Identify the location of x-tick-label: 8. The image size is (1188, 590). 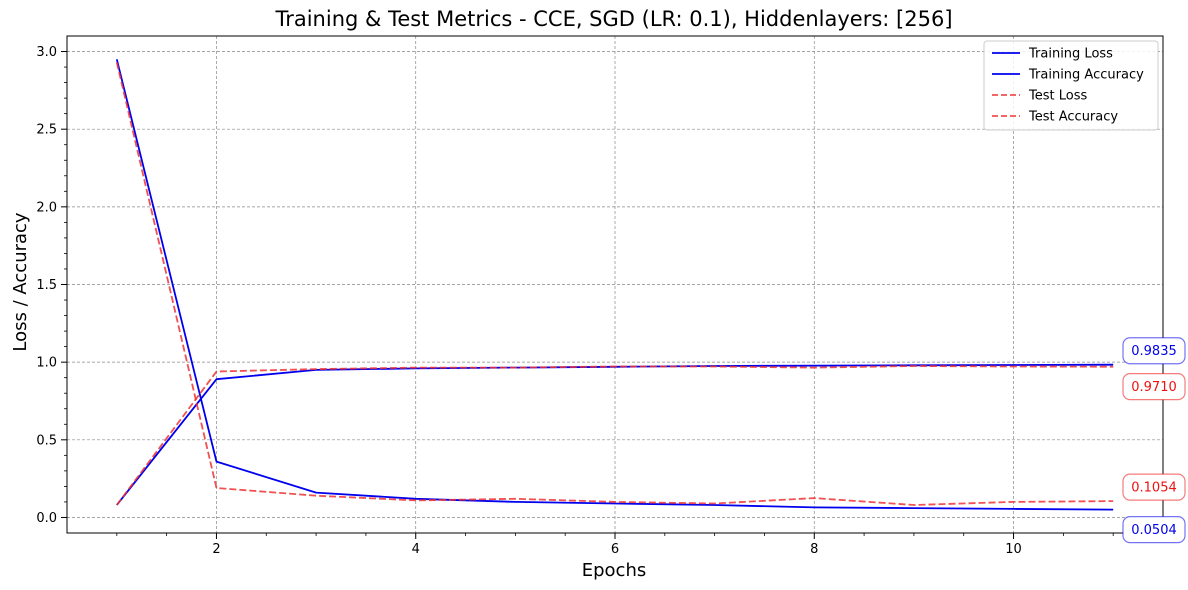
(814, 549).